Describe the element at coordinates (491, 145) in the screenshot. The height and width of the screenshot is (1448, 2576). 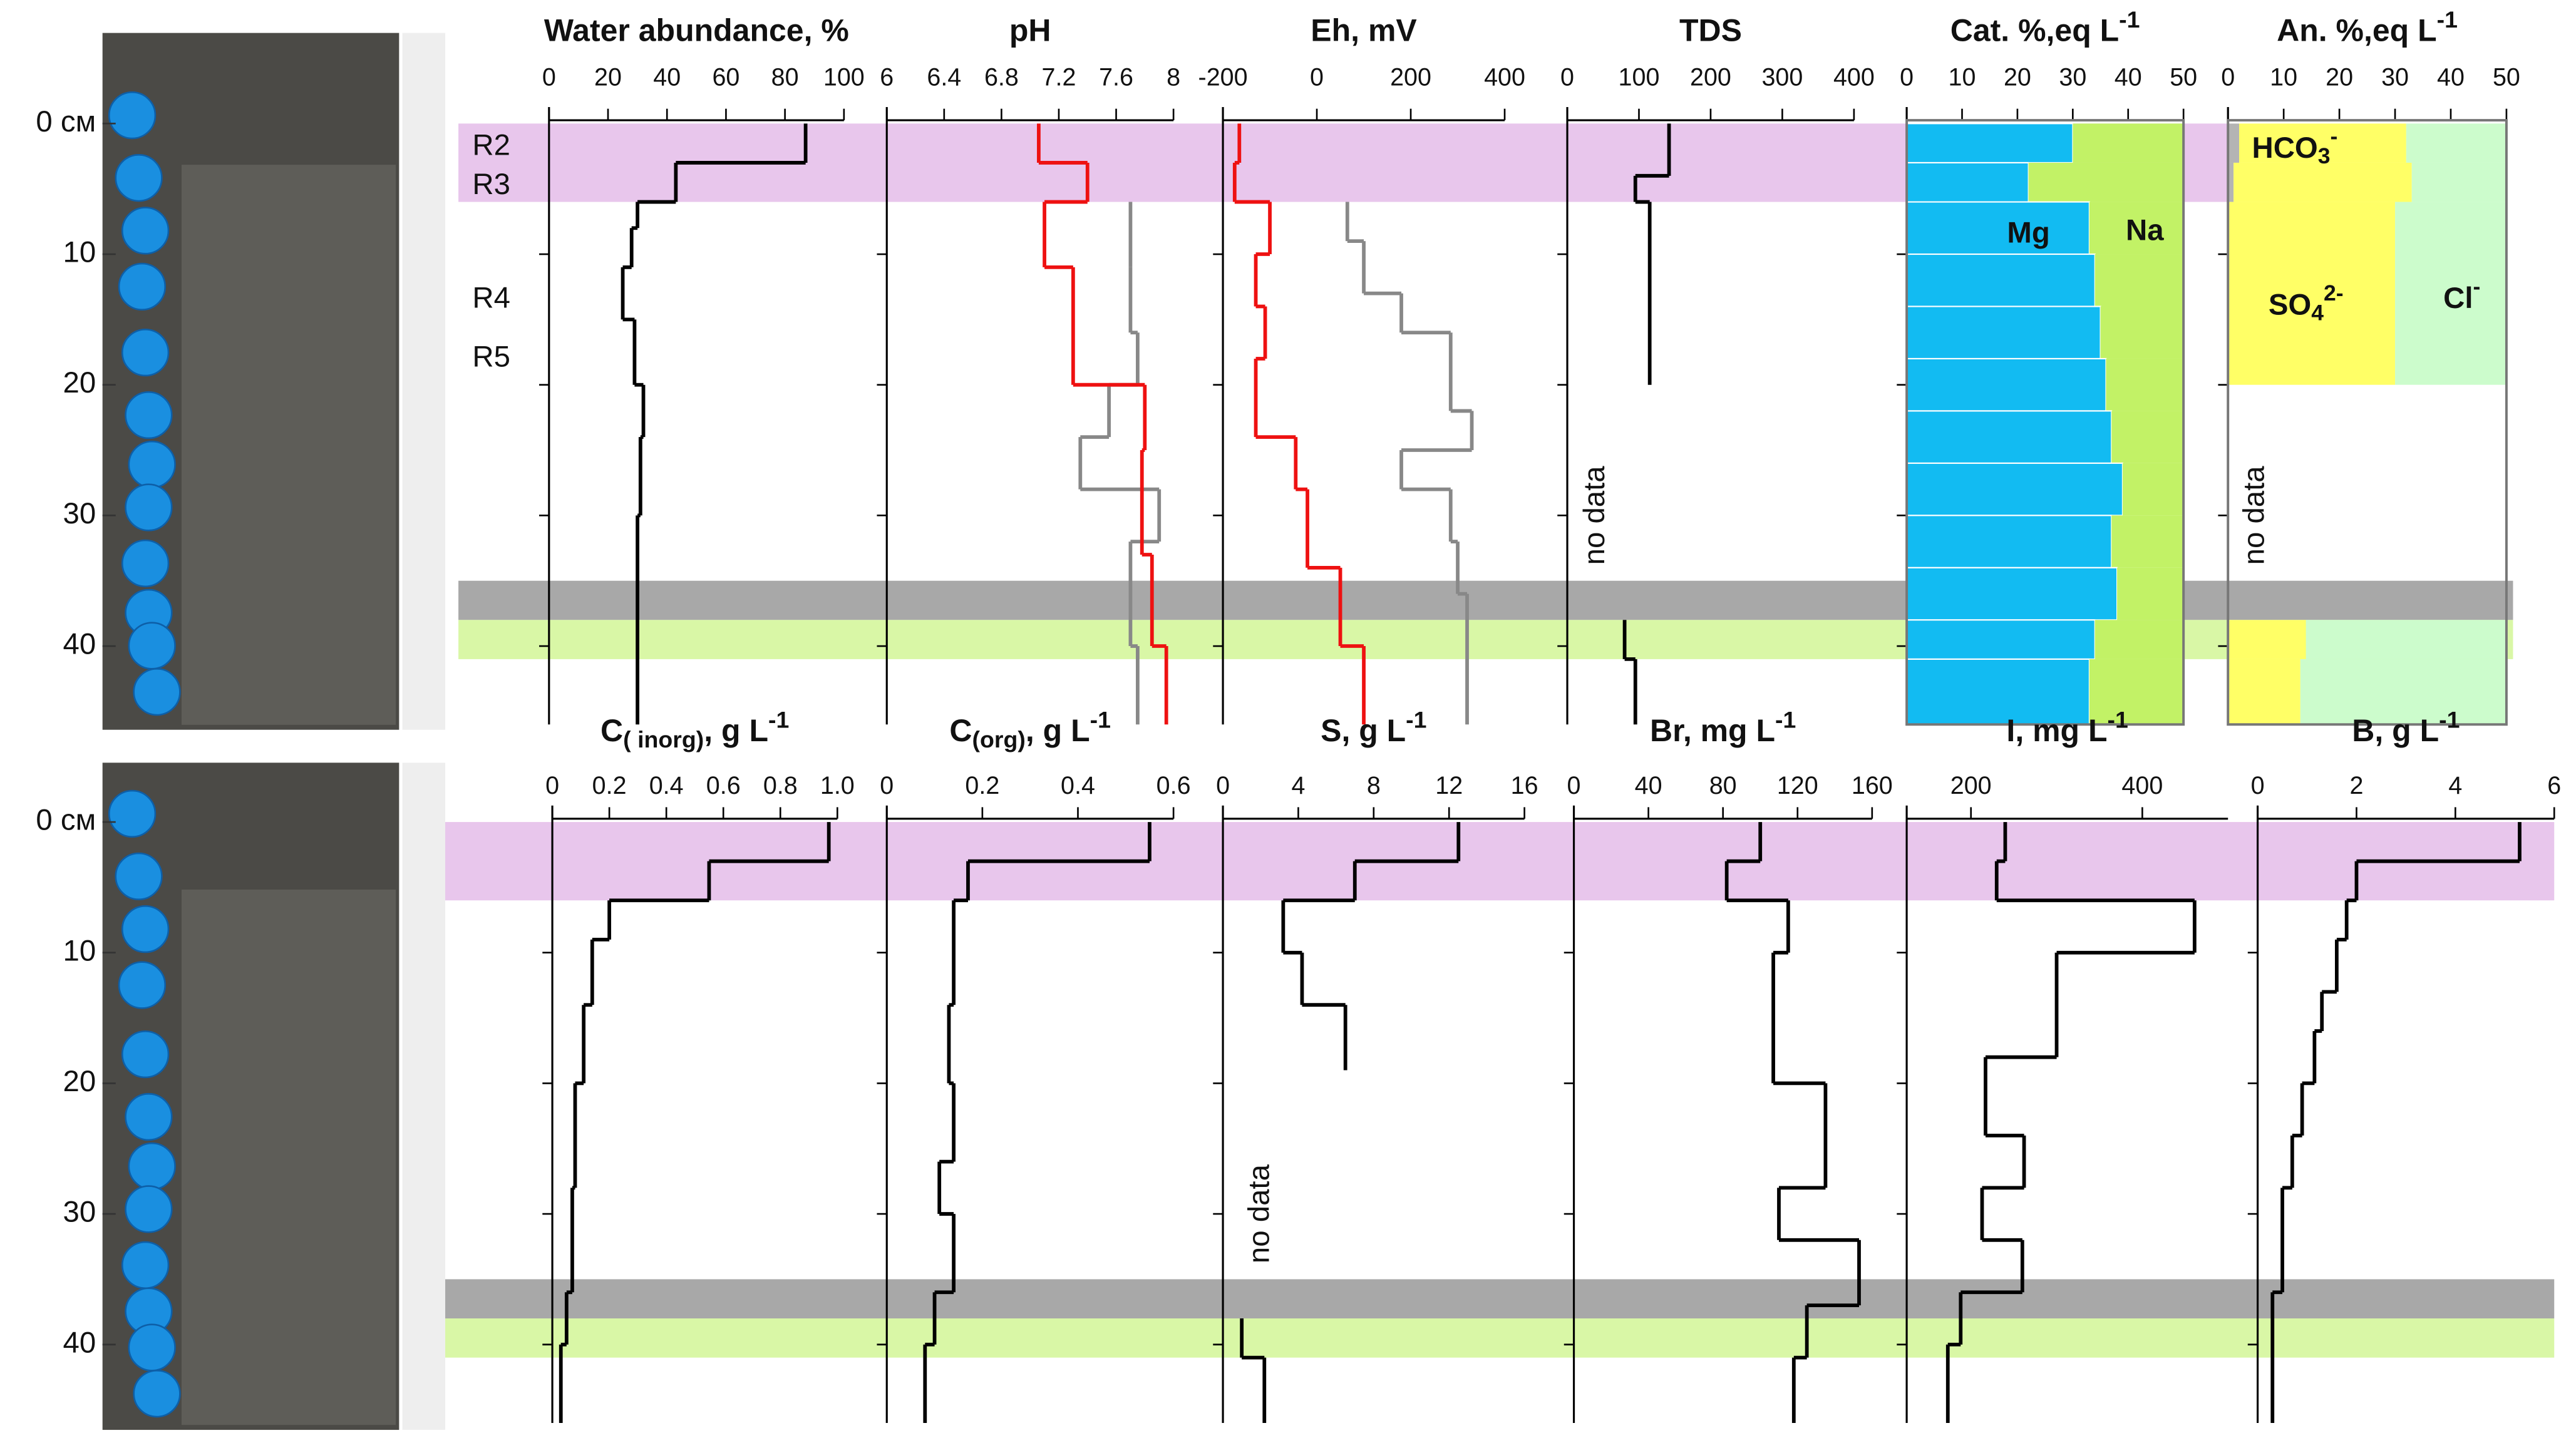
I see `layer-label: R2` at that location.